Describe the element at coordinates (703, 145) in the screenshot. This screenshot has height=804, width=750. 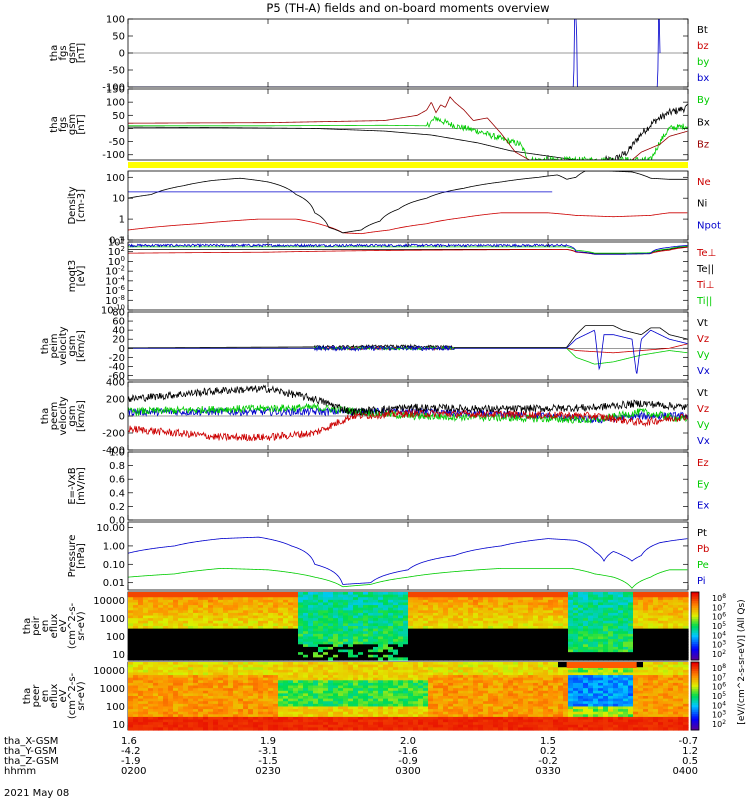
I see `legend-bz: Bz` at that location.